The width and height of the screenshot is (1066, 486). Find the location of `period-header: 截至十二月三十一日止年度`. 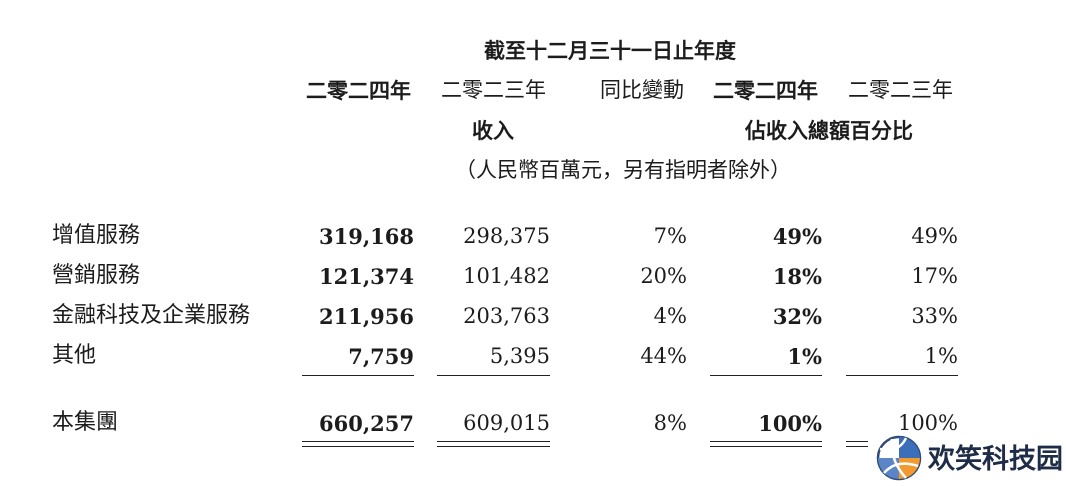

period-header: 截至十二月三十一日止年度 is located at coordinates (610, 50).